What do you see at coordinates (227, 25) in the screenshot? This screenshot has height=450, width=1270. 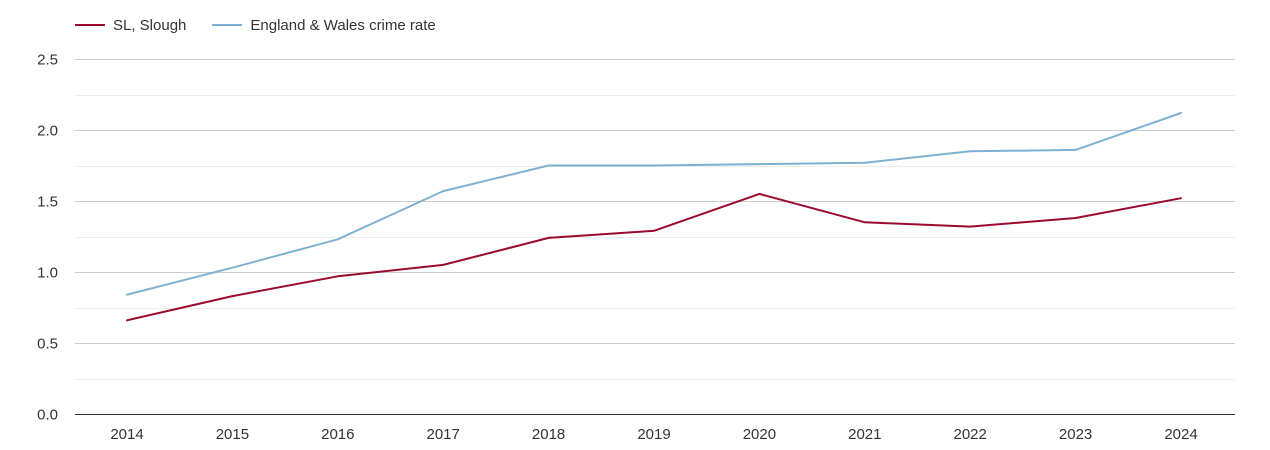 I see `legend-swatch-england-wales` at bounding box center [227, 25].